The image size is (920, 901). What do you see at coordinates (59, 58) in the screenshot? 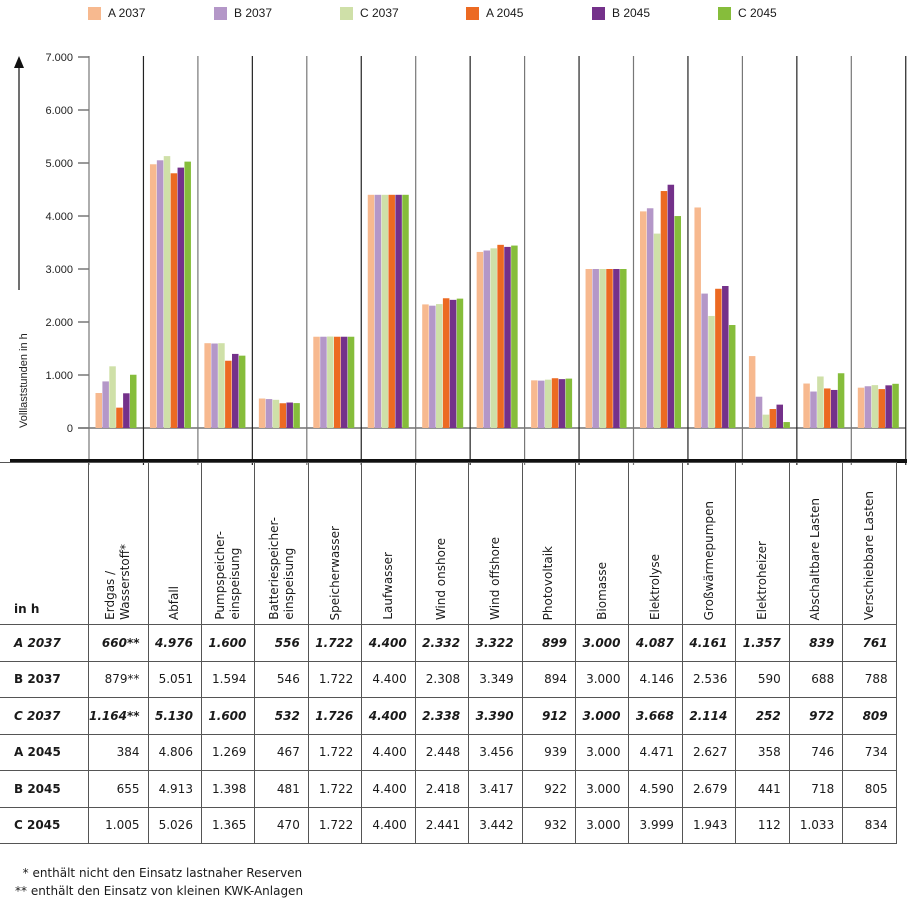
I see `y-tick-label: 7.000` at bounding box center [59, 58].